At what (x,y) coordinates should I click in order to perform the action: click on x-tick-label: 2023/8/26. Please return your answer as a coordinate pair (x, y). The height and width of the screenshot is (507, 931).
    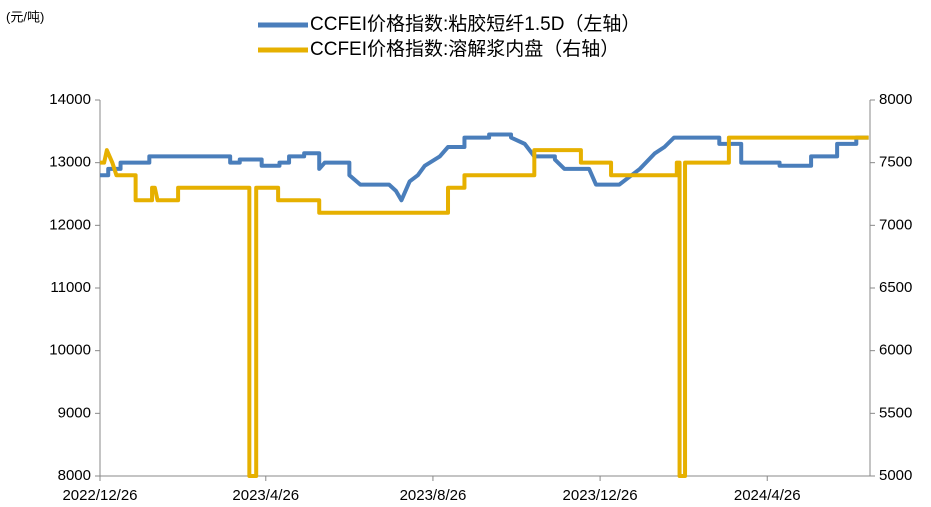
    Looking at the image, I should click on (433, 495).